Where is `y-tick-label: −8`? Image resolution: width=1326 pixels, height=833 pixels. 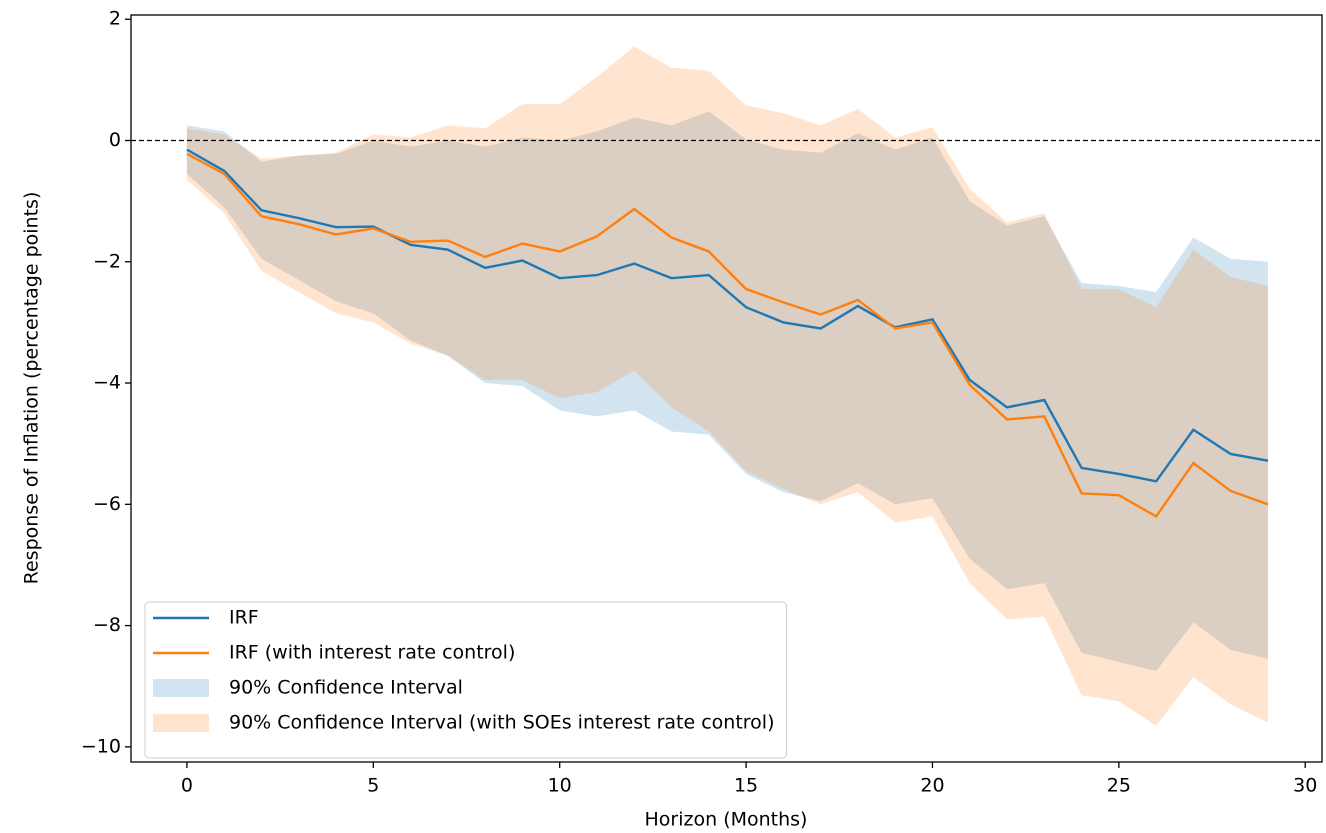 y-tick-label: −8 is located at coordinates (107, 625).